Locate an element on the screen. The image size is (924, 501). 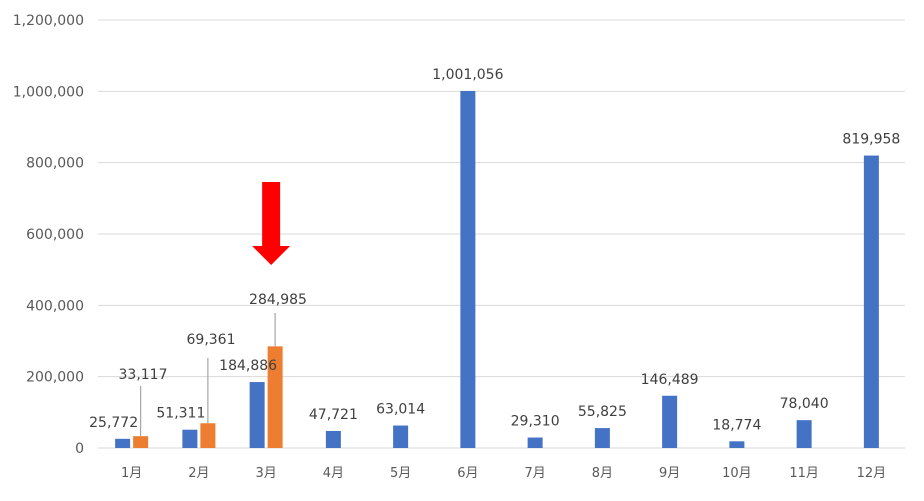
data-label: 78,040 is located at coordinates (804, 404).